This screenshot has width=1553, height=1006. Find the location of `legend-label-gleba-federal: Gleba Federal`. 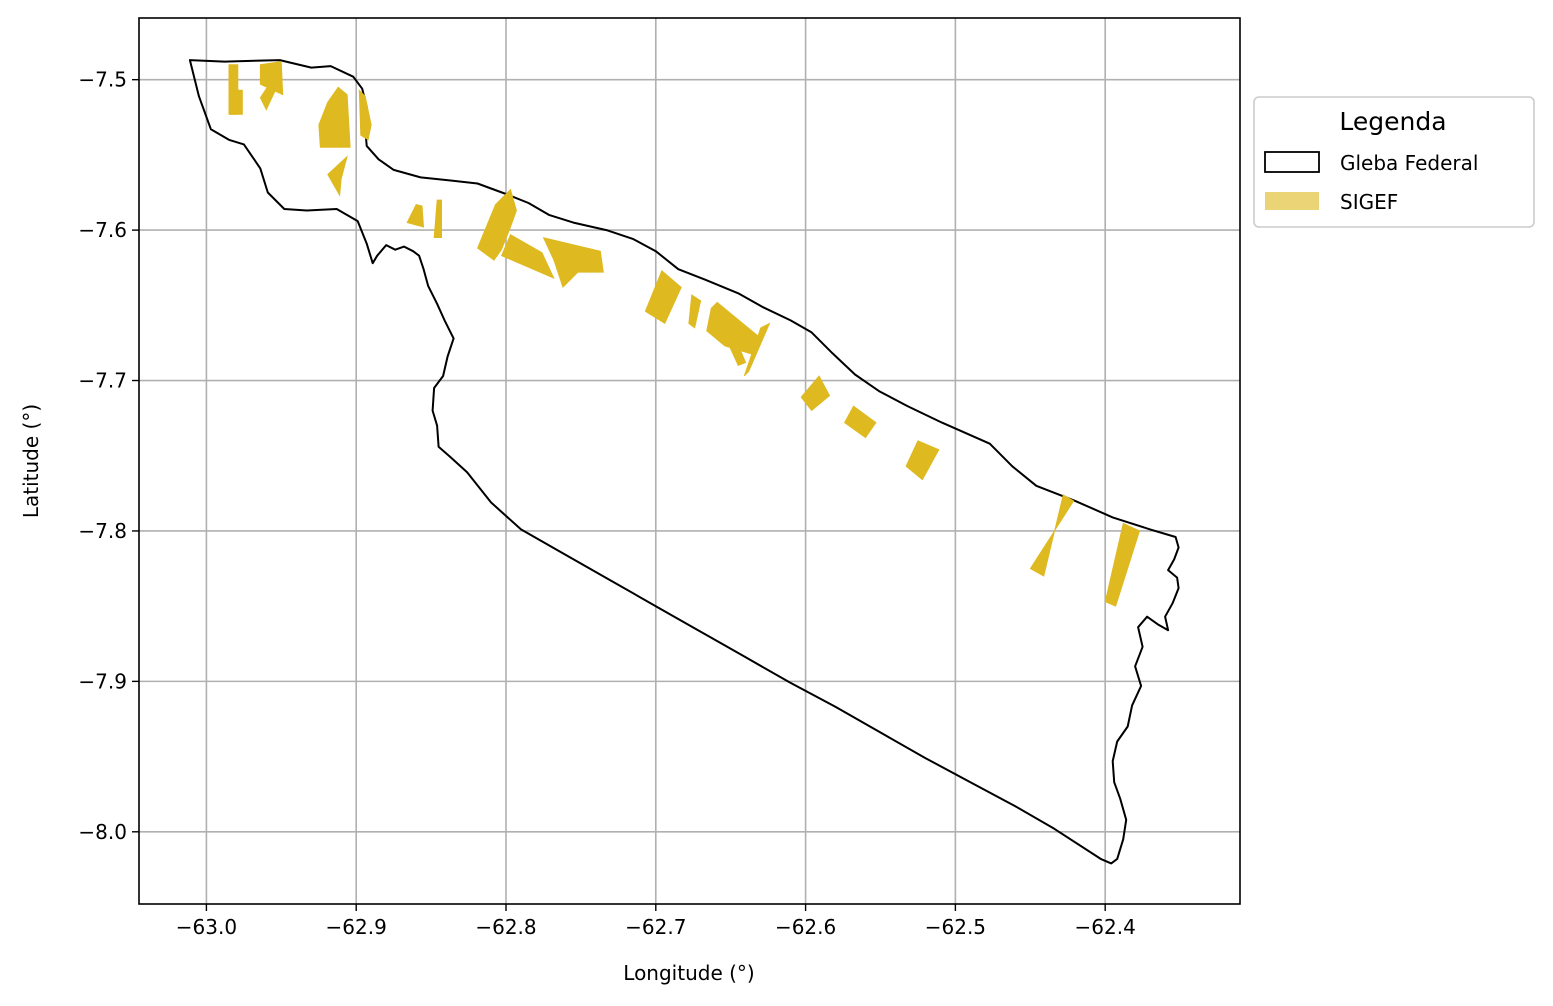

legend-label-gleba-federal: Gleba Federal is located at coordinates (1409, 163).